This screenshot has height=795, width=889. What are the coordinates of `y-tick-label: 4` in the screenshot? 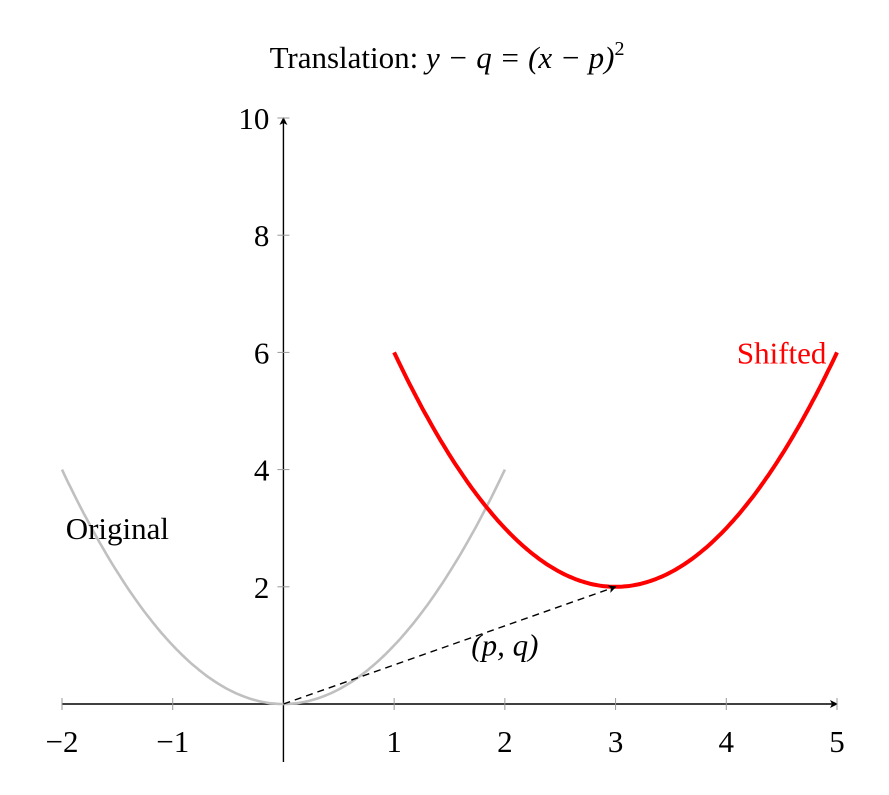 It's located at (262, 470).